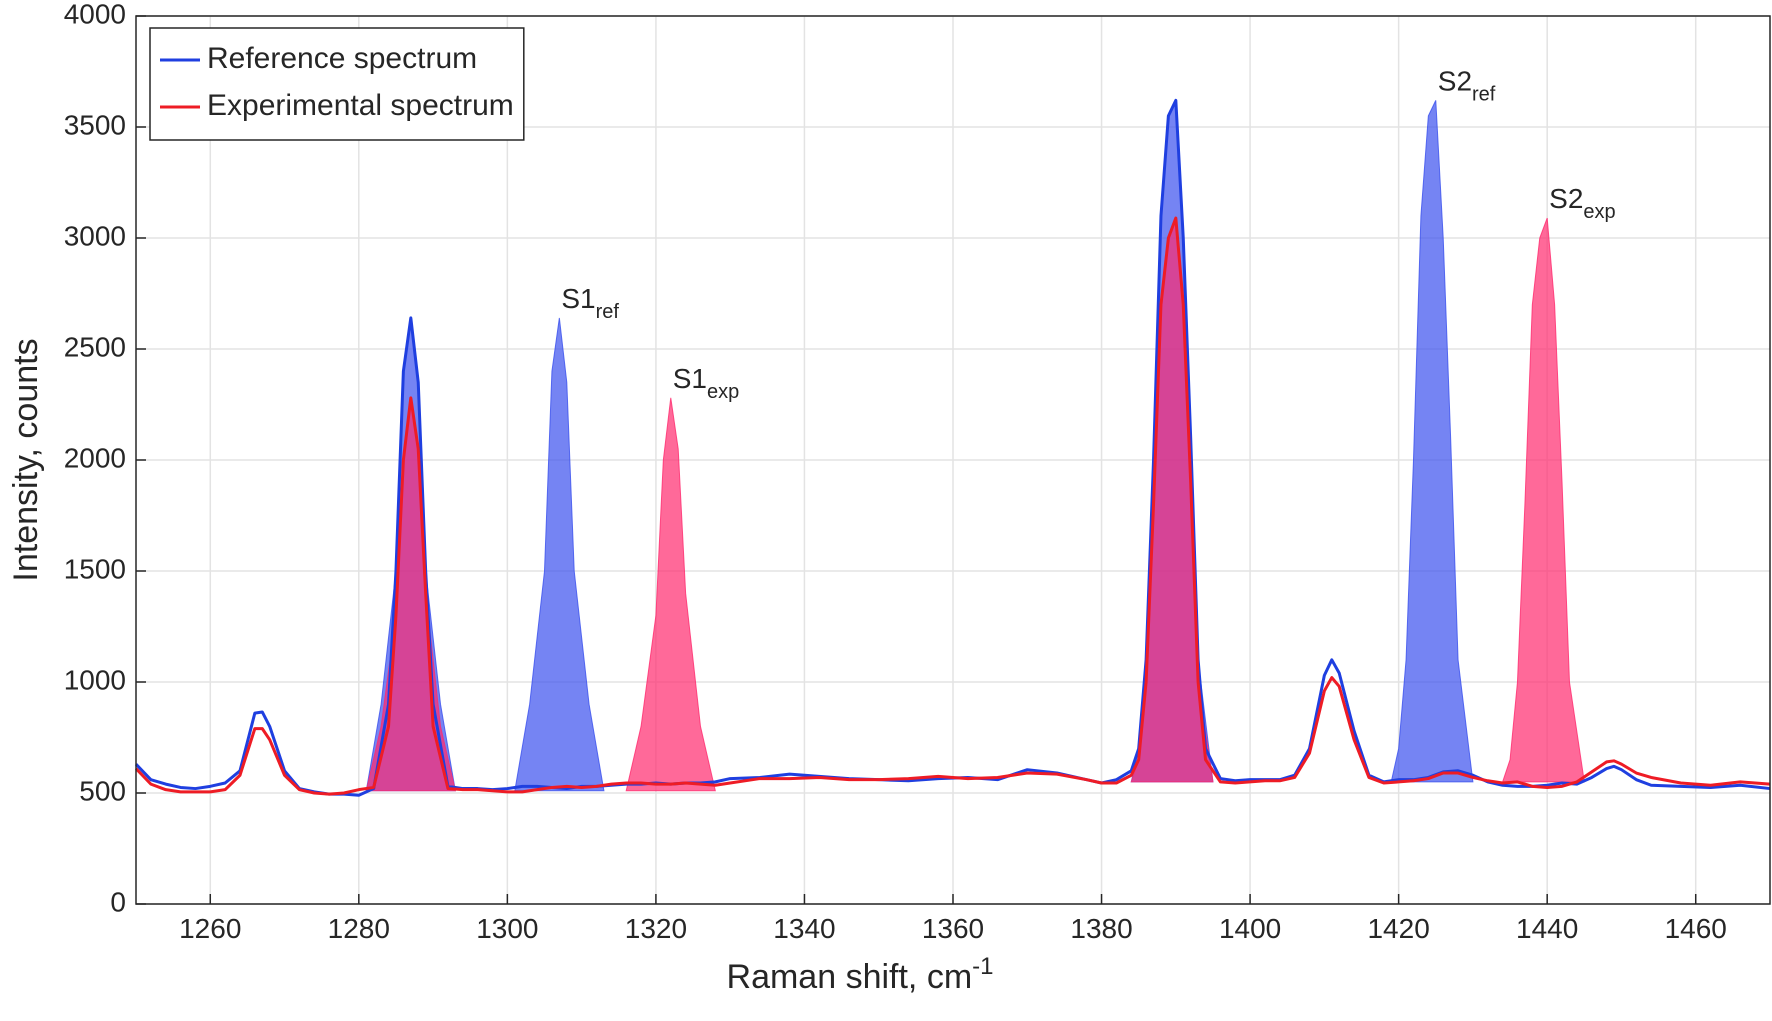 This screenshot has height=1021, width=1772. I want to click on y-tick-label: 1000, so click(95, 679).